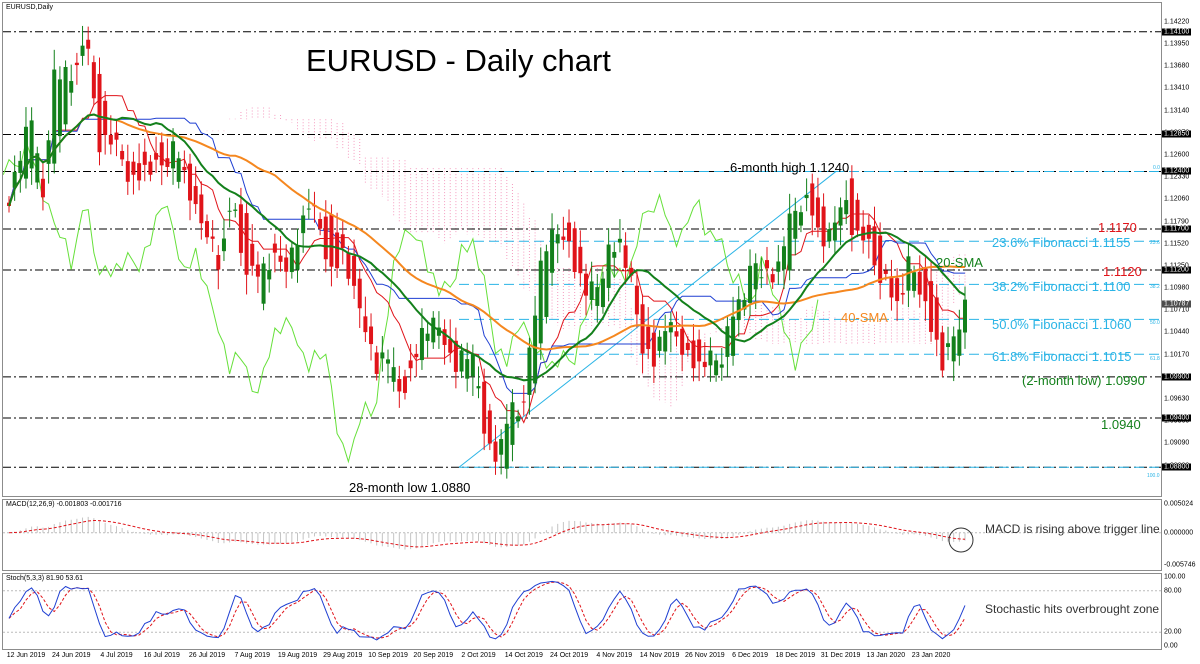 This screenshot has height=664, width=1200. What do you see at coordinates (161, 655) in the screenshot?
I see `date-tick-label: 16 Jul 2019` at bounding box center [161, 655].